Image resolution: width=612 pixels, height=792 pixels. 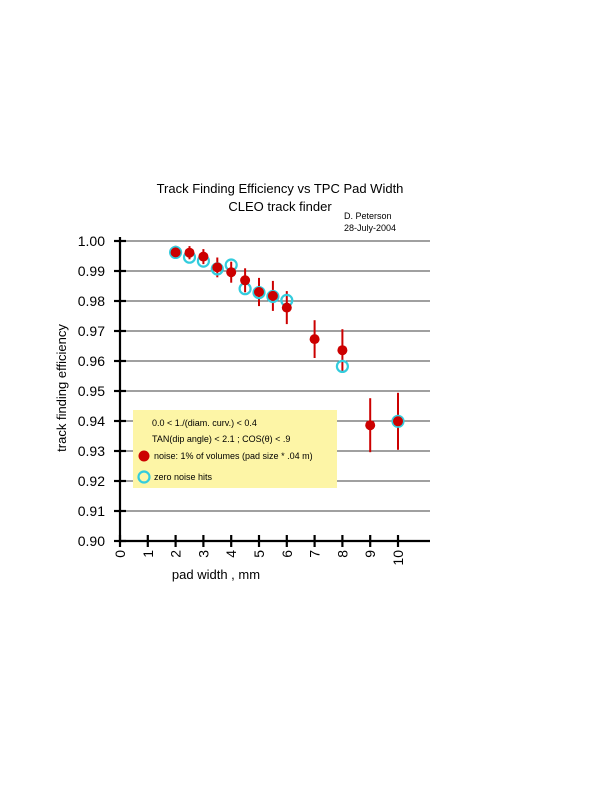 What do you see at coordinates (204, 423) in the screenshot?
I see `legend-cut-1: 0.0 < 1./(diam. curv.) < 0.4` at bounding box center [204, 423].